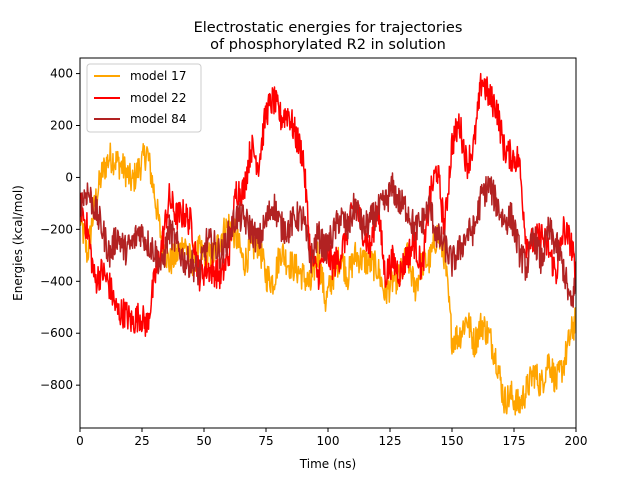 This screenshot has height=480, width=640. I want to click on legend: model 17 model 22 model 84, so click(144, 98).